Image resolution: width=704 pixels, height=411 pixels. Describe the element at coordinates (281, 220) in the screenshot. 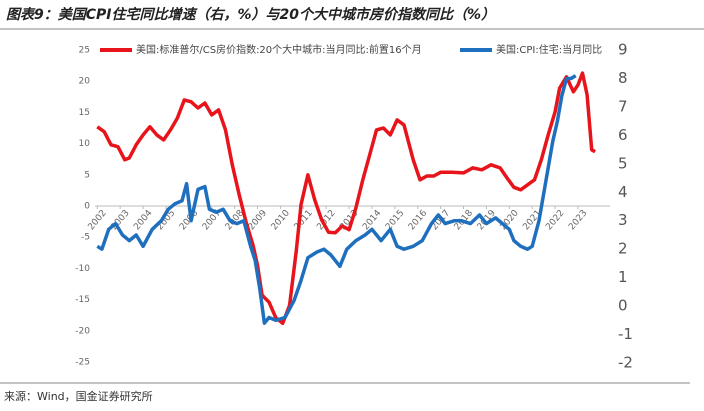

I see `x-tick-label: 2010` at that location.